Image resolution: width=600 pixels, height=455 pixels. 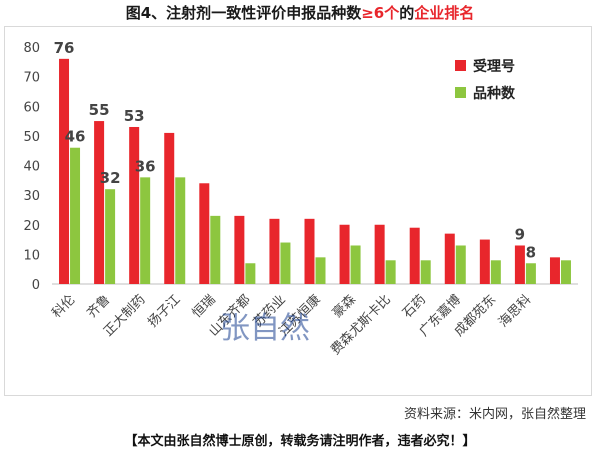 What do you see at coordinates (36, 285) in the screenshot?
I see `y-tick-label: 0` at bounding box center [36, 285].